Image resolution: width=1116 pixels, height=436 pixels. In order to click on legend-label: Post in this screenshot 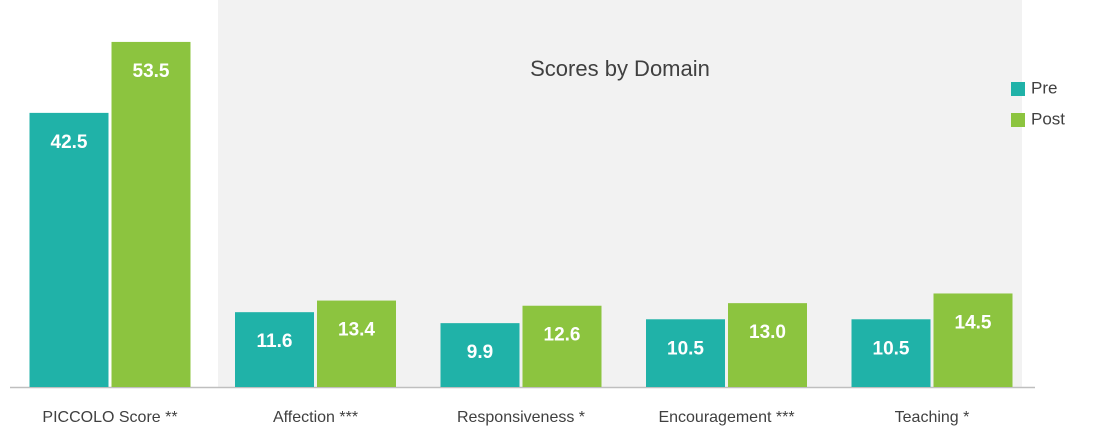, I will do `click(1048, 118)`.